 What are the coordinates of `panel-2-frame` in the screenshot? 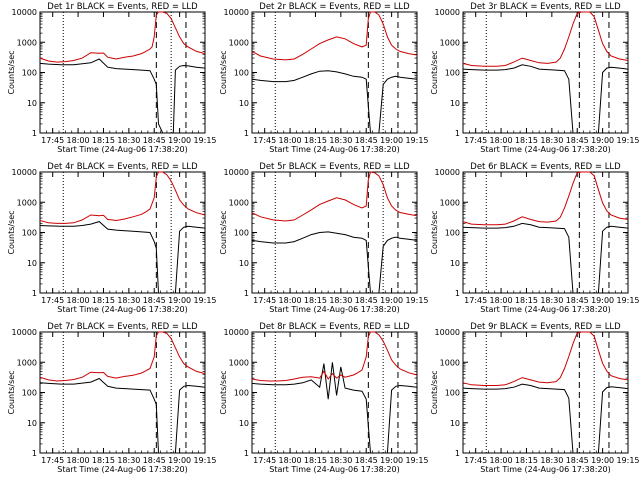 It's located at (334, 72).